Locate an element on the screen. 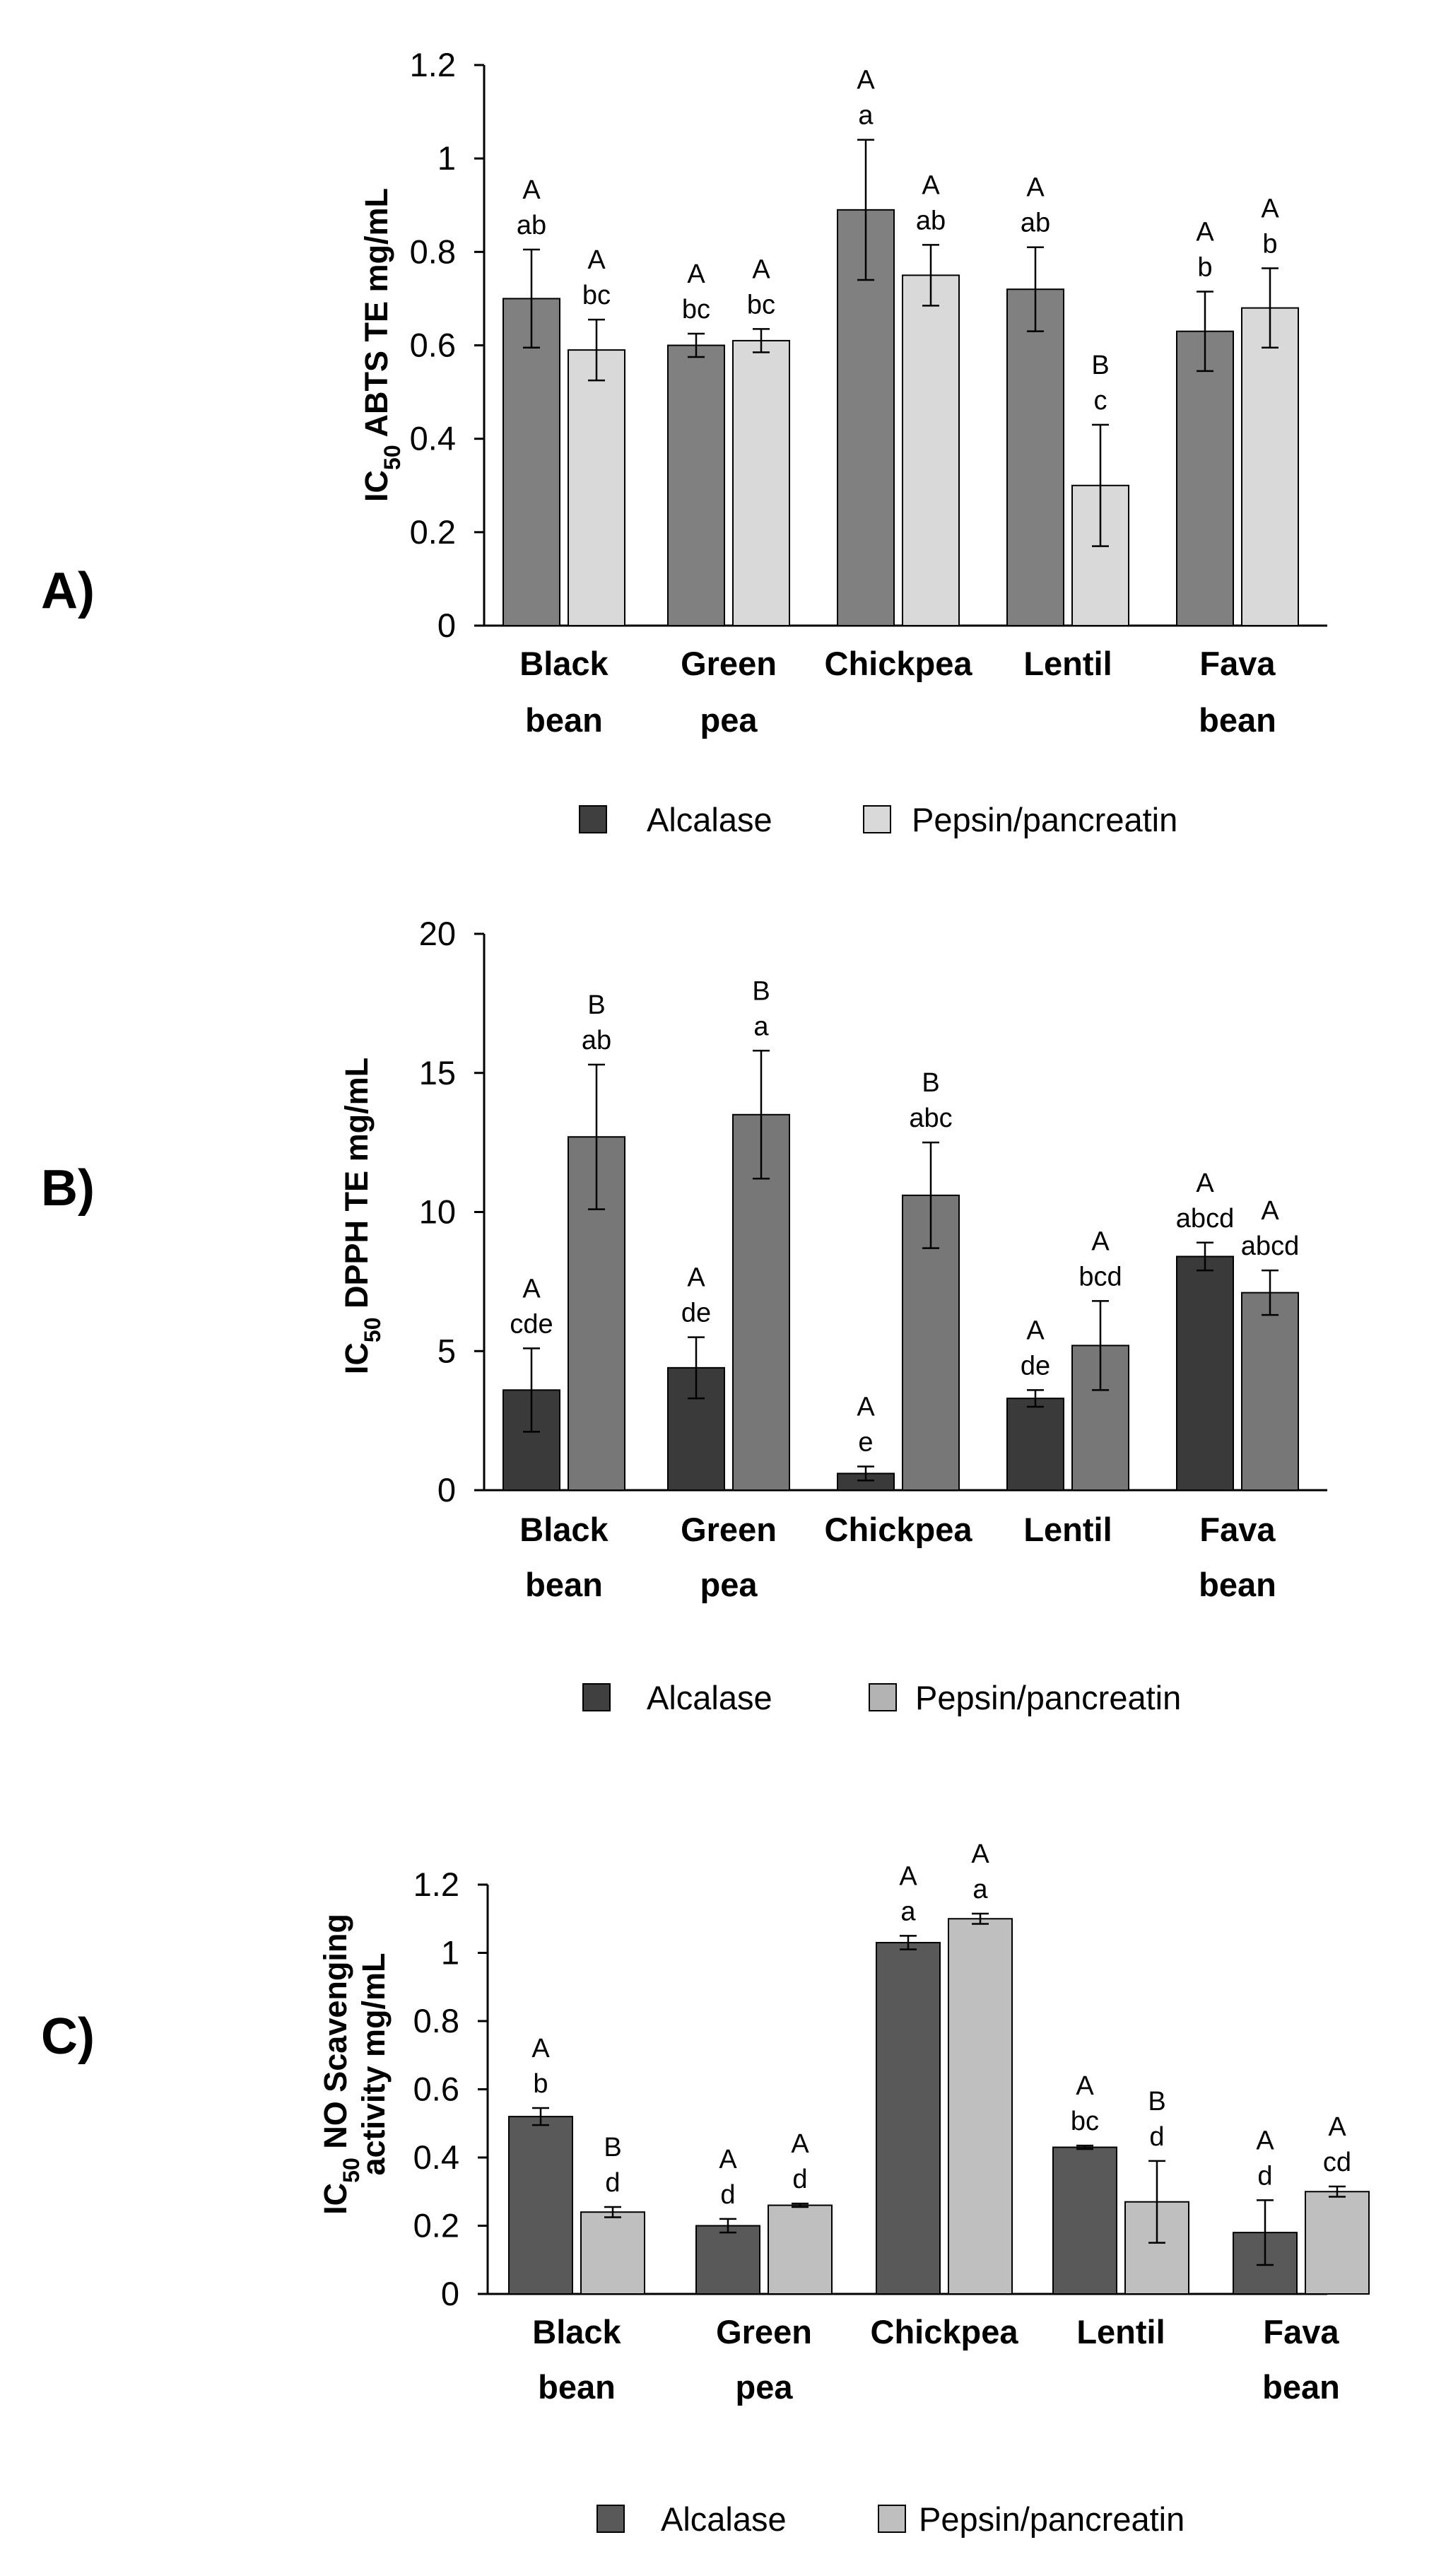 The image size is (1446, 2576). y-axis-label: IC50 ABTS TE mg/mL is located at coordinates (382, 345).